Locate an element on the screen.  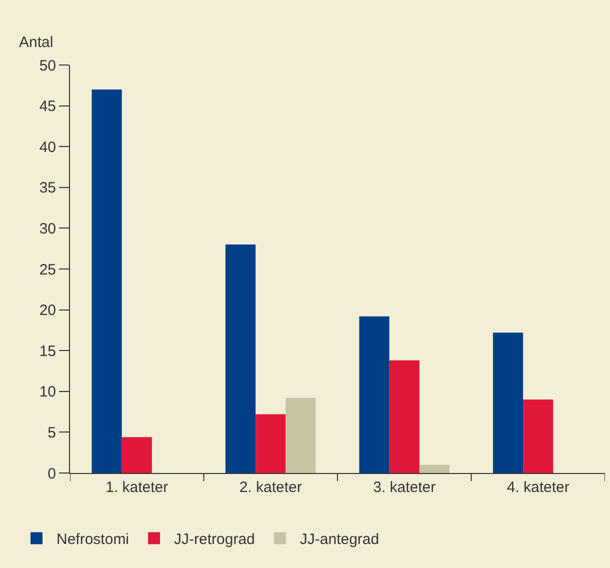
x-tick-label: 1. kateter is located at coordinates (137, 487).